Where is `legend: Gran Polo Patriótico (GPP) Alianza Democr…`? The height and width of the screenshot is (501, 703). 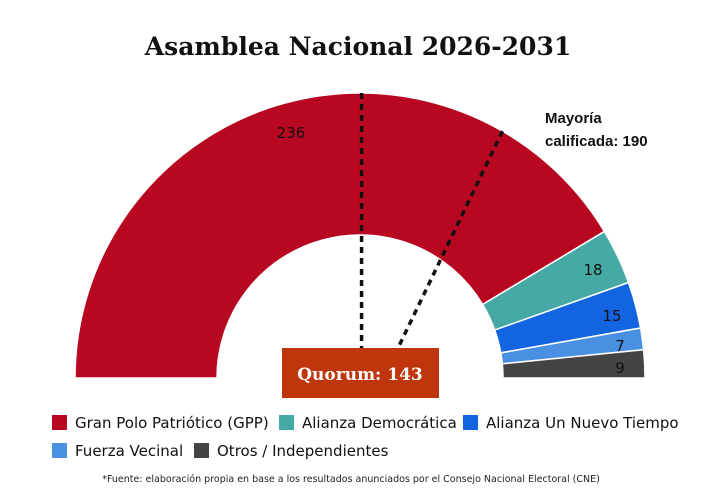
legend: Gran Polo Patriótico (GPP) Alianza Democr… is located at coordinates (365, 437).